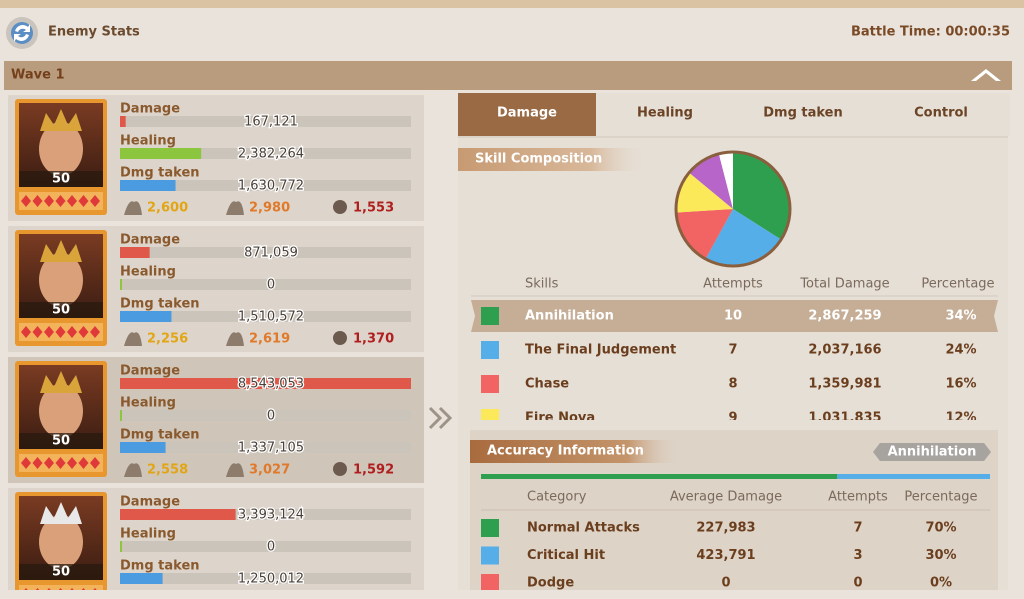  What do you see at coordinates (271, 186) in the screenshot?
I see `stat-value: 1,630,772` at bounding box center [271, 186].